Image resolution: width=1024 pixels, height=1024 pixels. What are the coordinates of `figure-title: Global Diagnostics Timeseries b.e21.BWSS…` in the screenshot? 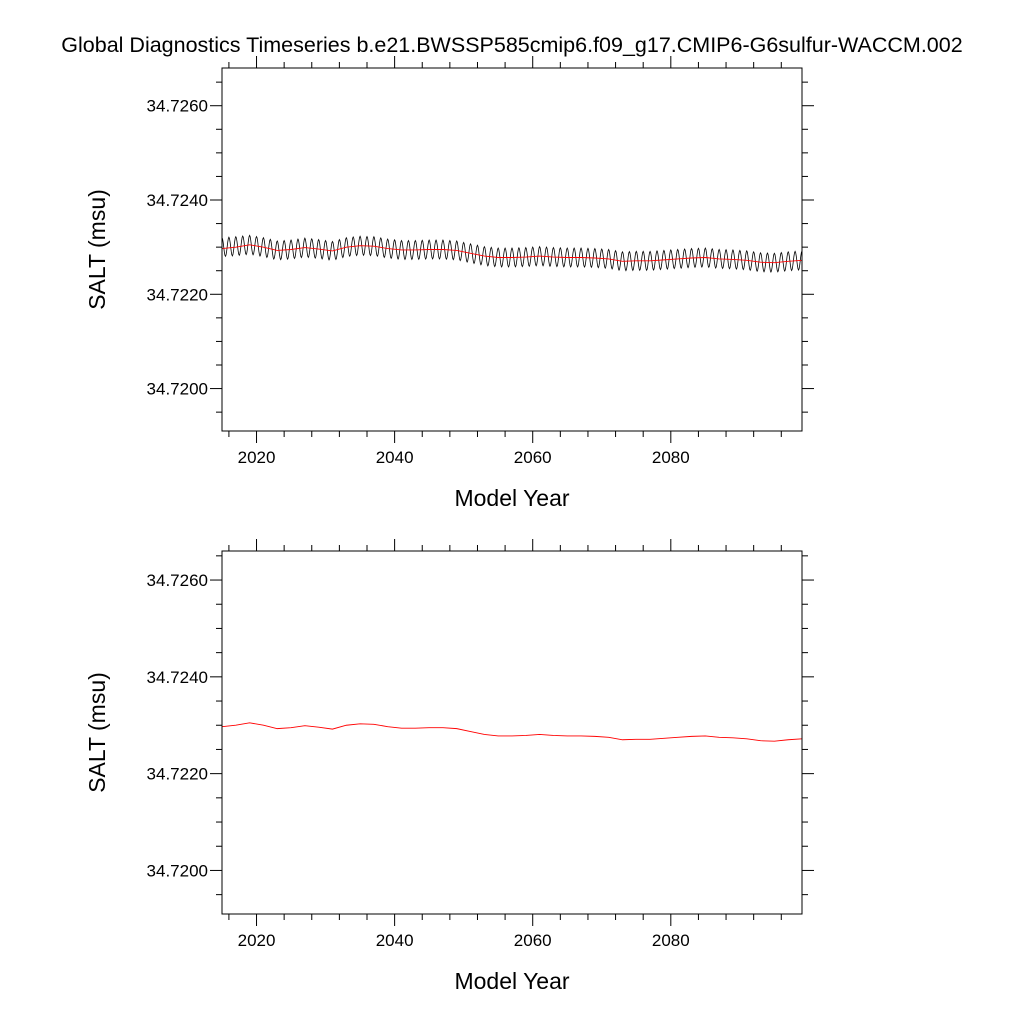 It's located at (511, 45).